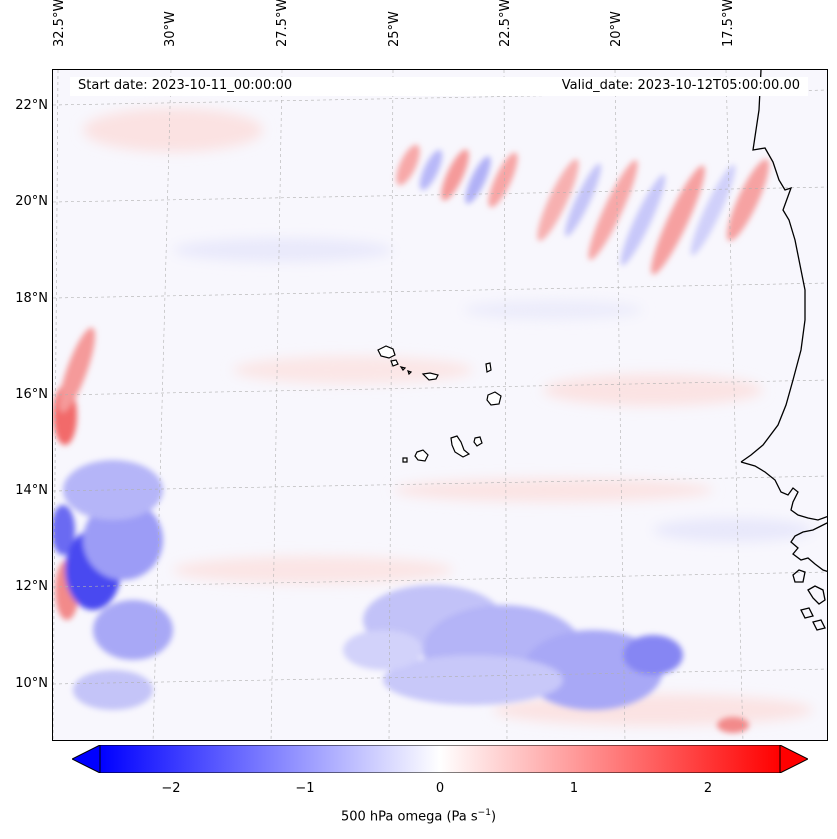 The height and width of the screenshot is (839, 837). Describe the element at coordinates (185, 85) in the screenshot. I see `start-date: Start date: 2023-10-11_00:00:00` at that location.